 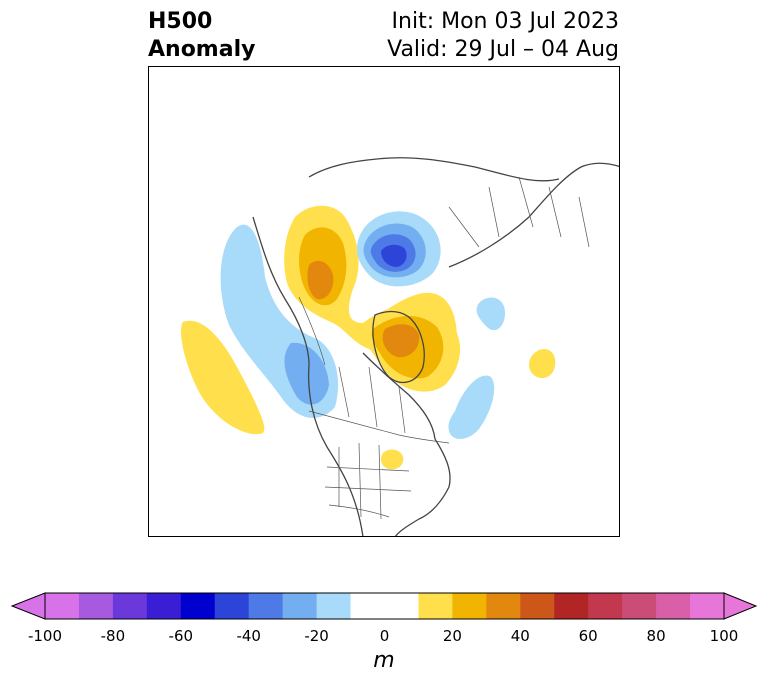 What do you see at coordinates (113, 636) in the screenshot?
I see `cb-tick-label: -80` at bounding box center [113, 636].